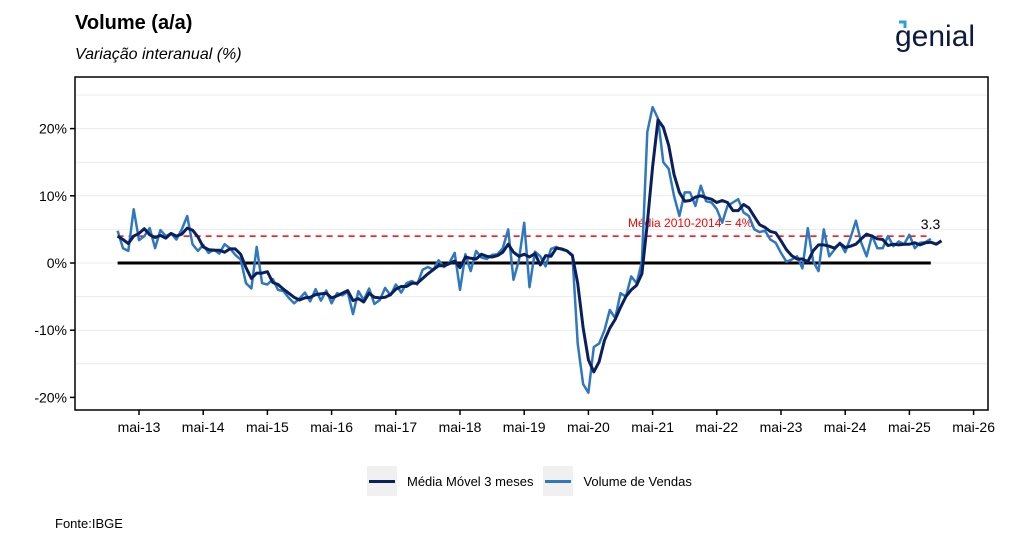 Image resolution: width=1011 pixels, height=551 pixels. I want to click on y-tick-label: -10%, so click(50, 330).